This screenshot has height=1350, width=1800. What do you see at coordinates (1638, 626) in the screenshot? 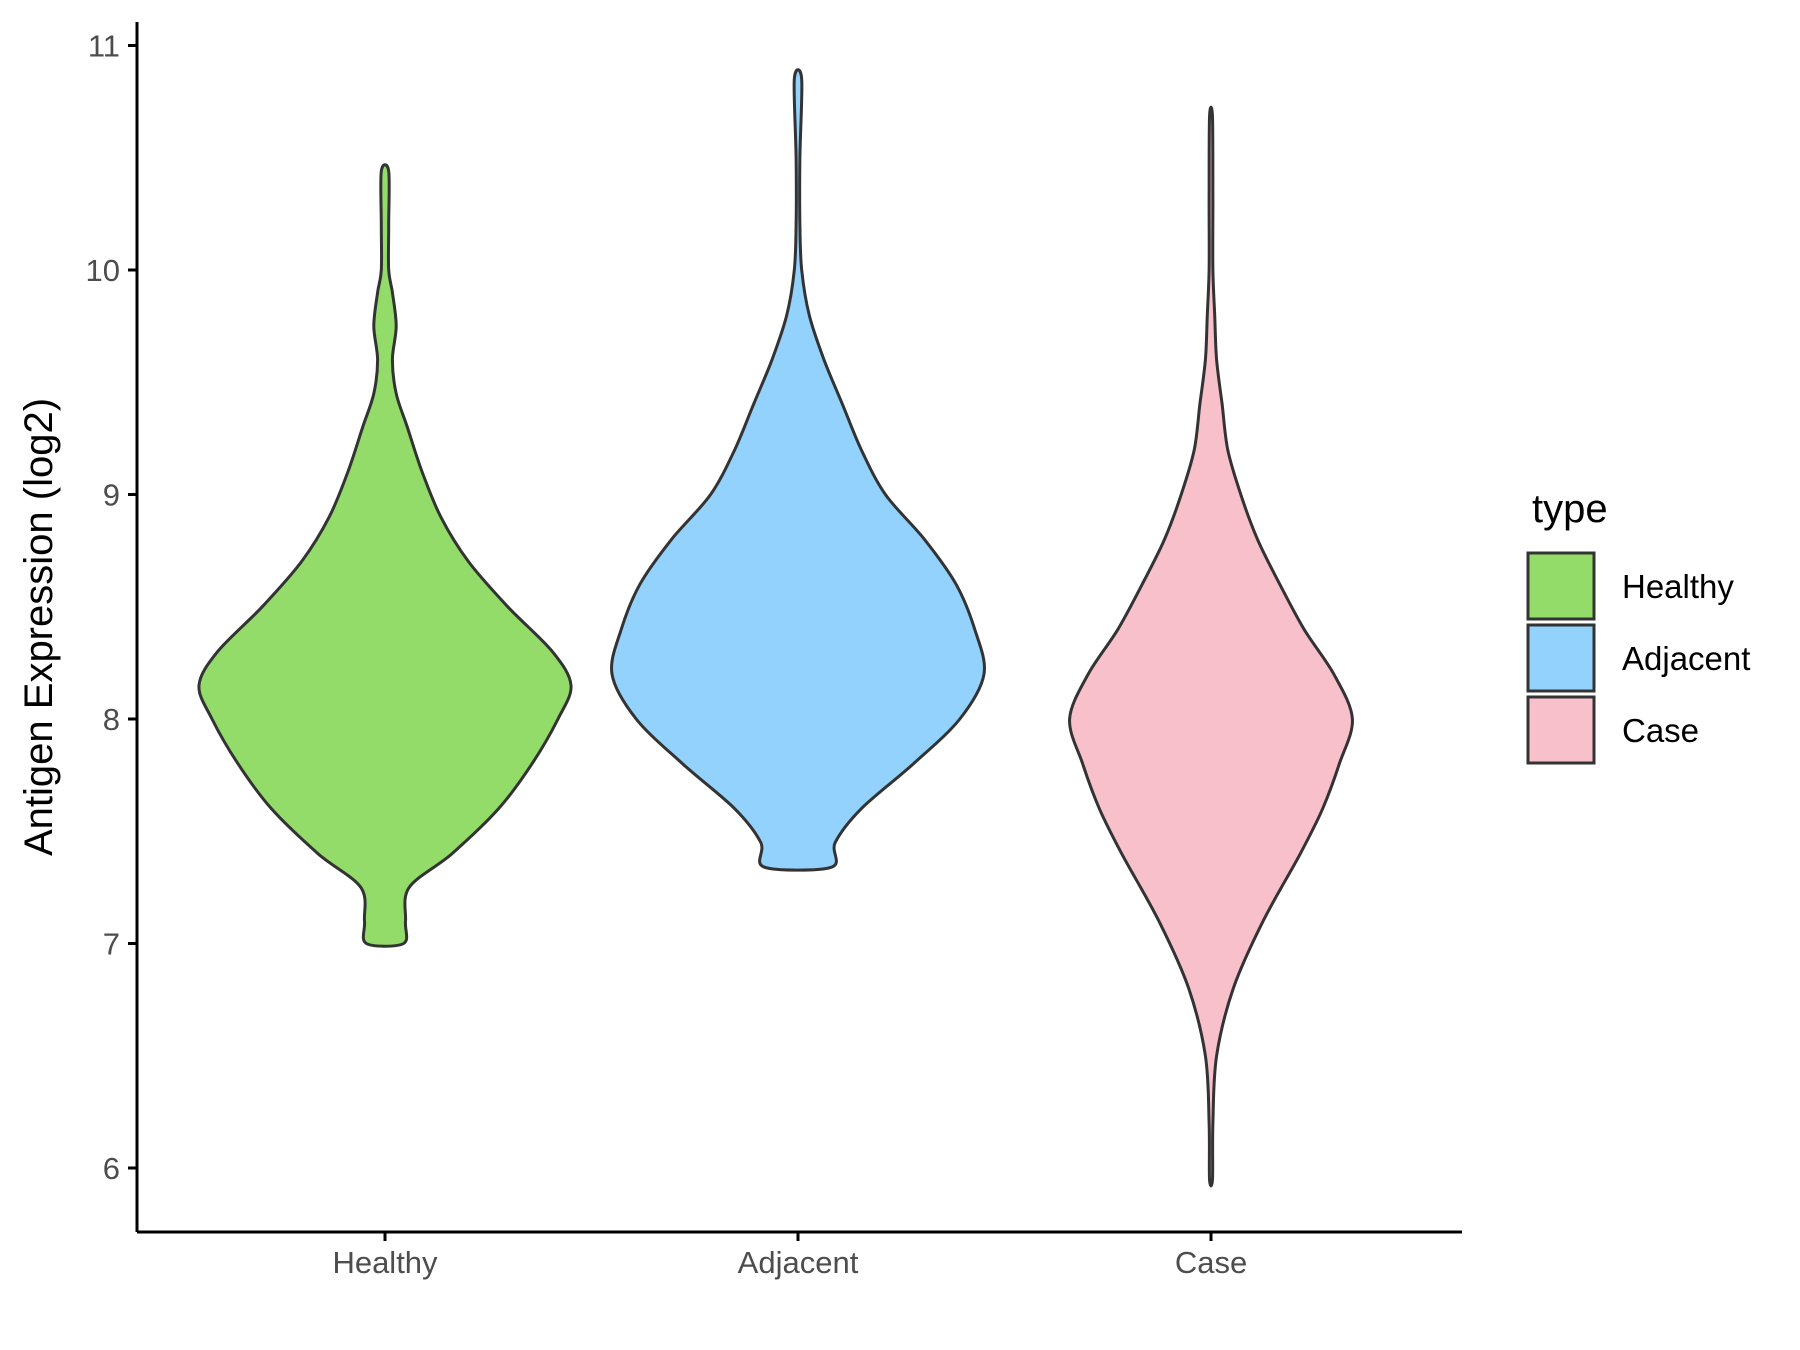
I see `legend: type Healthy Adjacent Case` at bounding box center [1638, 626].